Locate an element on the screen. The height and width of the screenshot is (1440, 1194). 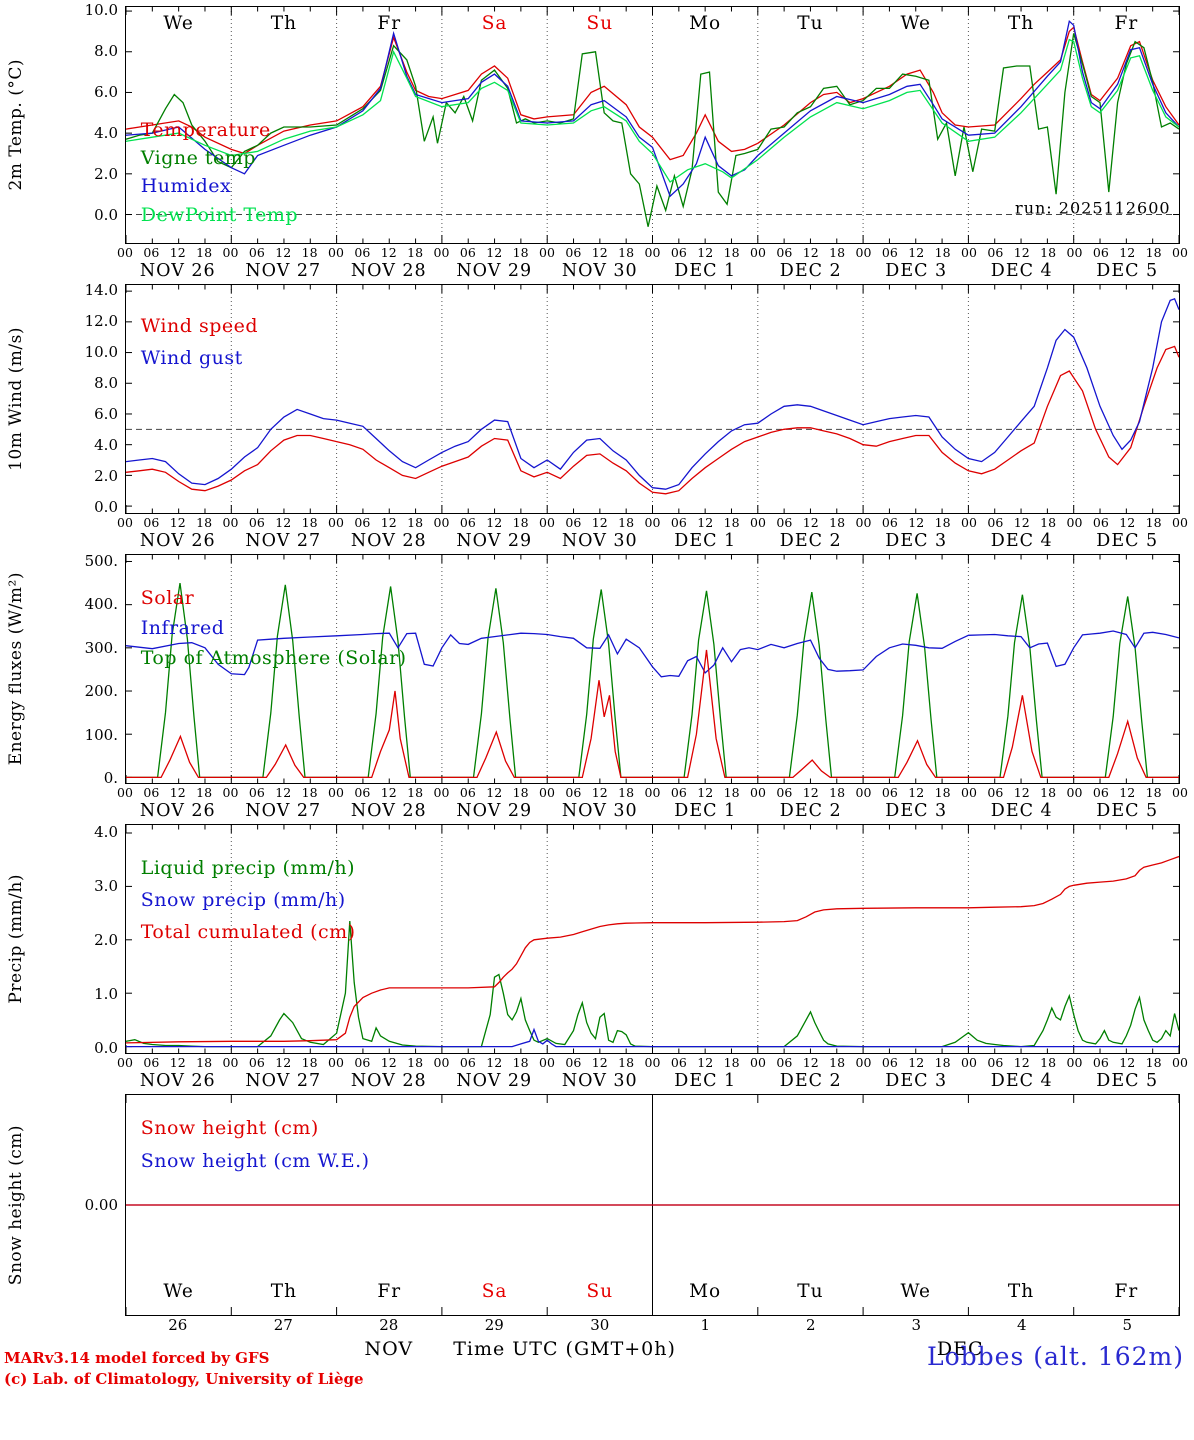
footer-axis-labels: Time UTC (GMT+0h) NOV DEC is located at coordinates (652, 1353).